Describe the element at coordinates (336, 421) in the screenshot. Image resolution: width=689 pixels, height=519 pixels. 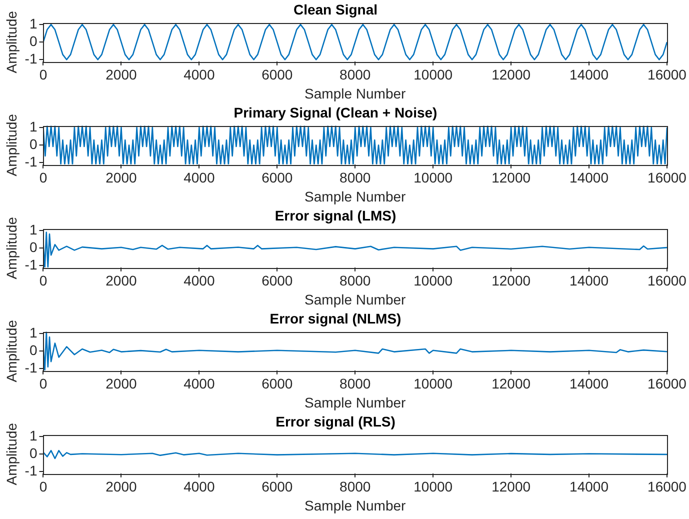
I see `chart-title: Error signal (RLS)` at that location.